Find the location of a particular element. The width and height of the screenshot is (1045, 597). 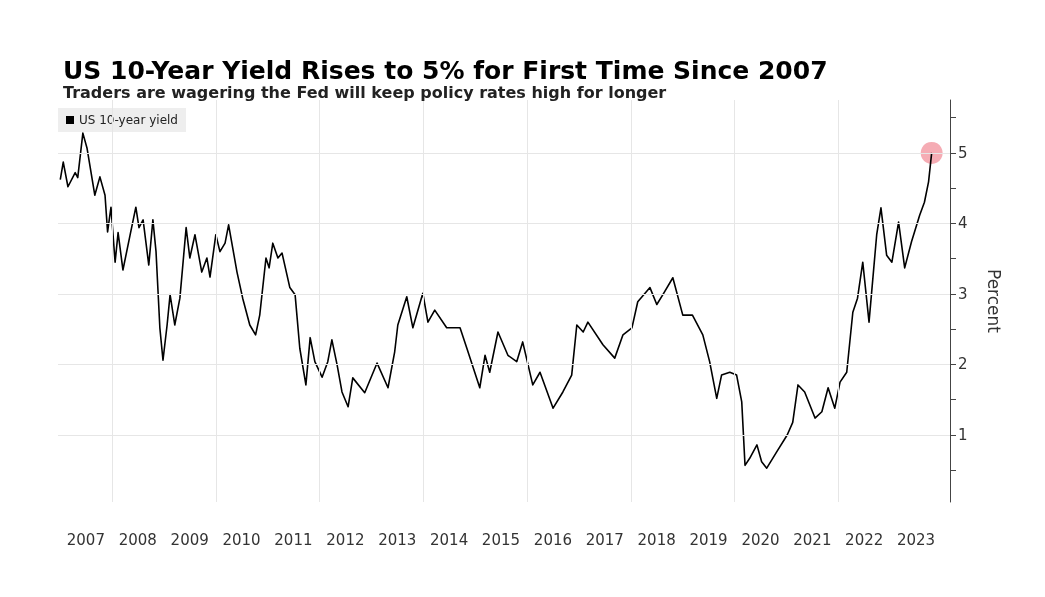

x-tick-label: 2011 is located at coordinates (293, 539).